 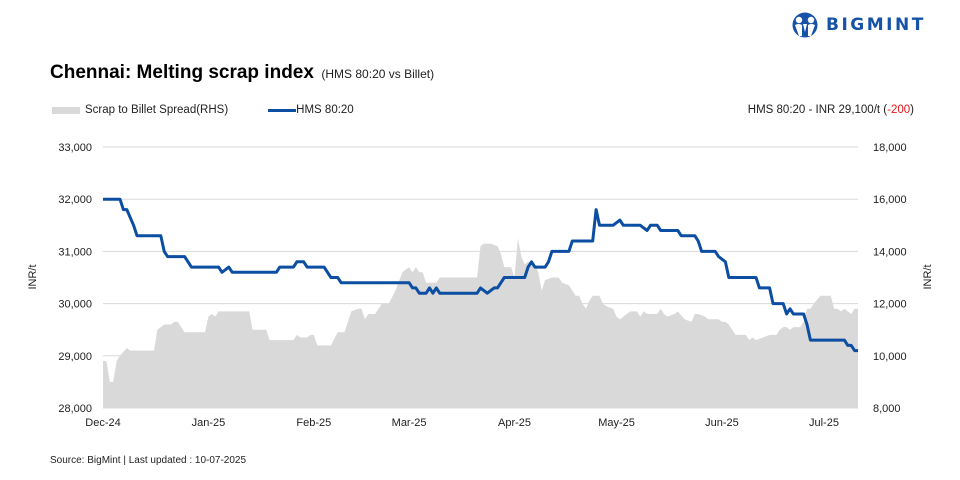 What do you see at coordinates (209, 423) in the screenshot?
I see `x-axis-tick-label: Jan-25` at bounding box center [209, 423].